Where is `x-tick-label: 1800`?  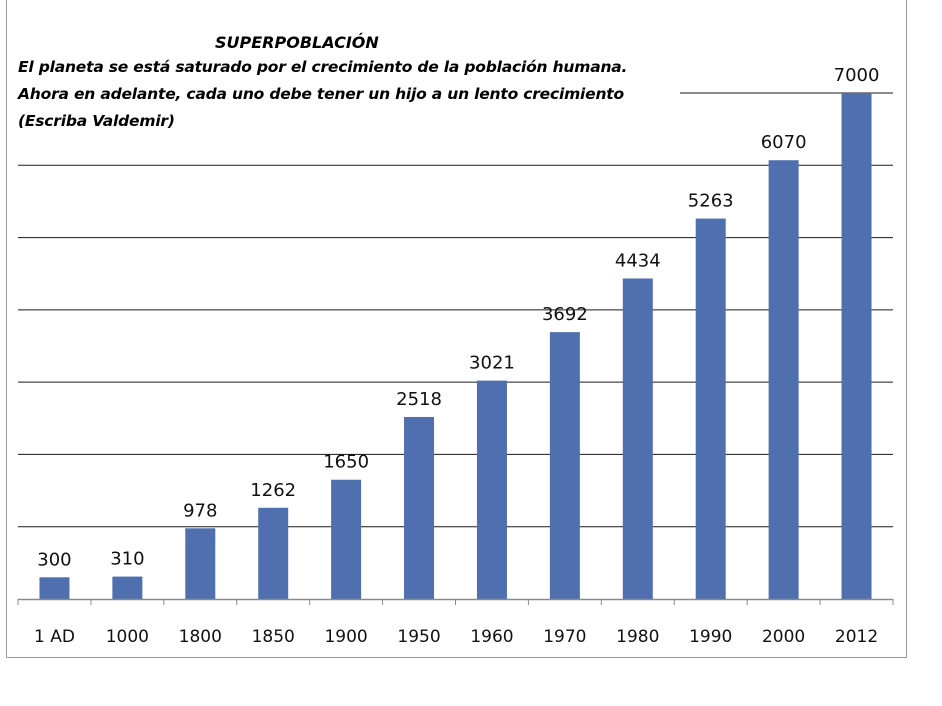
x-tick-label: 1800 is located at coordinates (200, 637).